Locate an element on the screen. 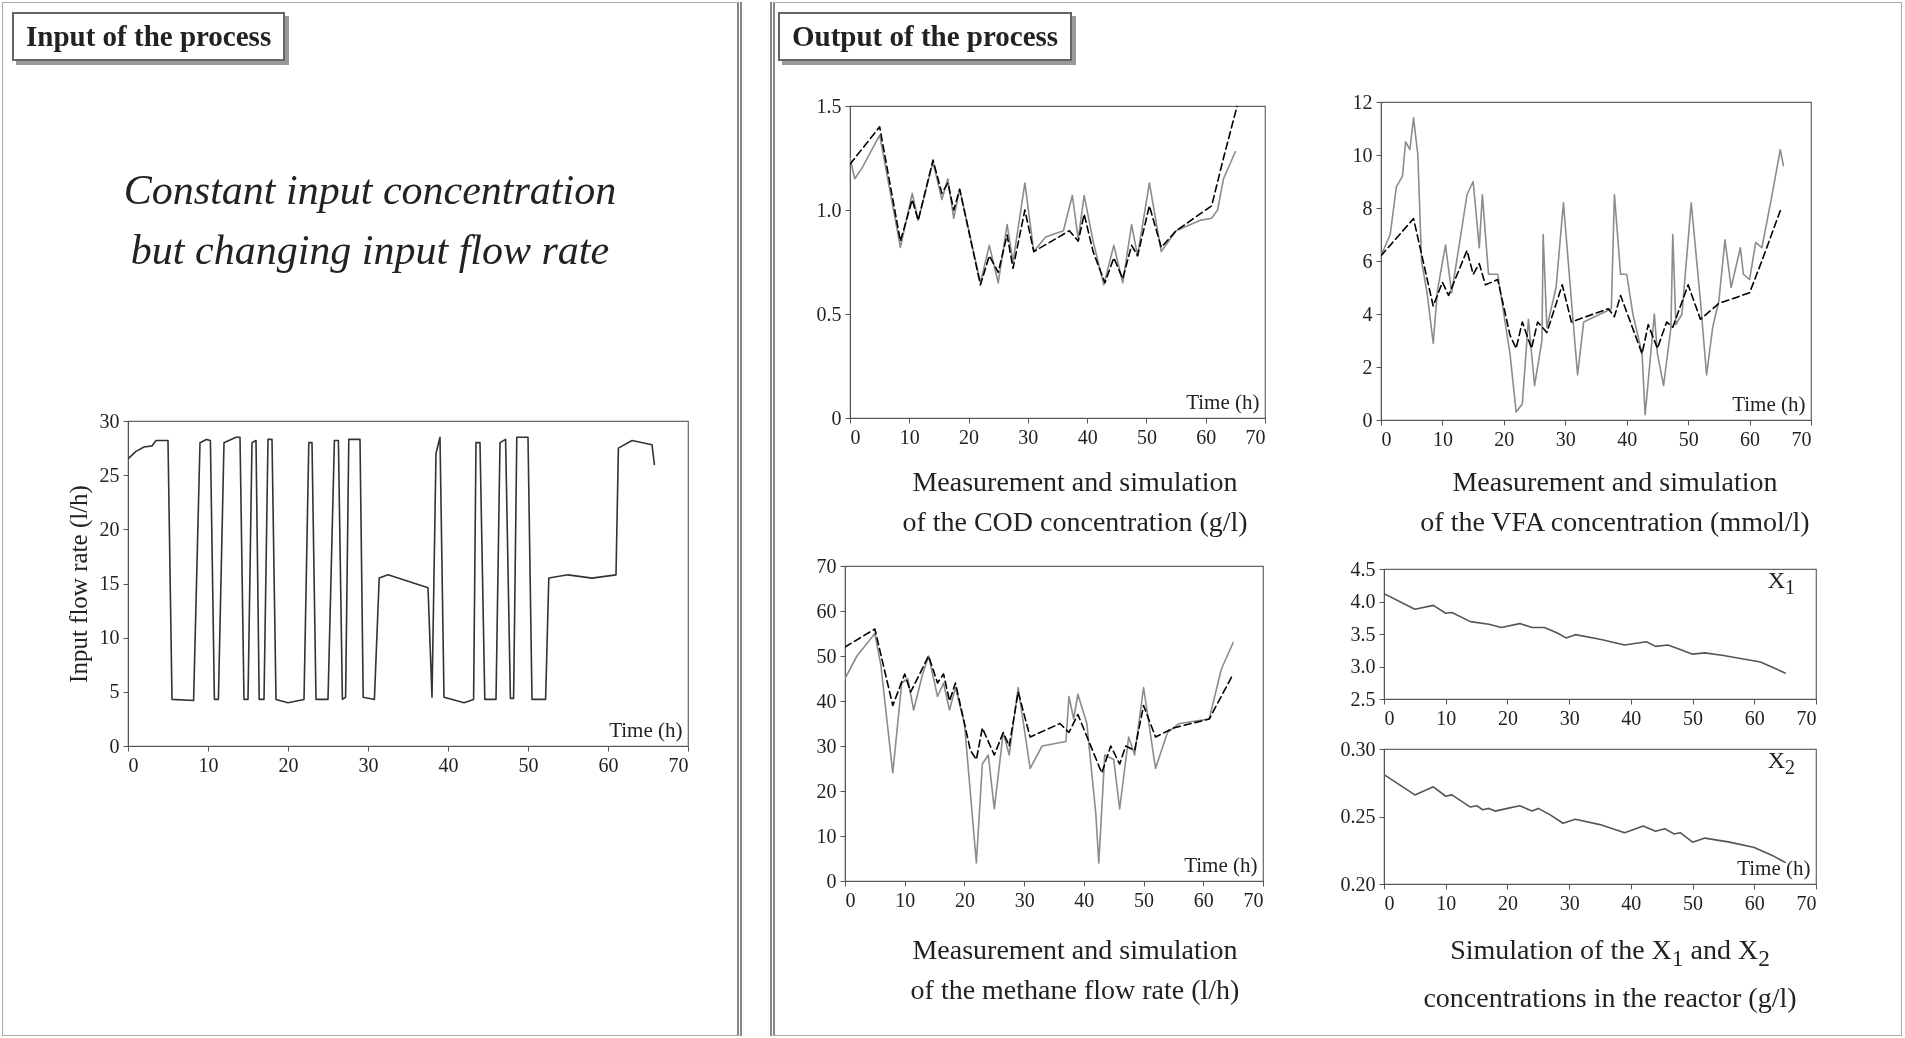 The image size is (1905, 1038). annotation: X$_{2}$ is located at coordinates (1781, 763).